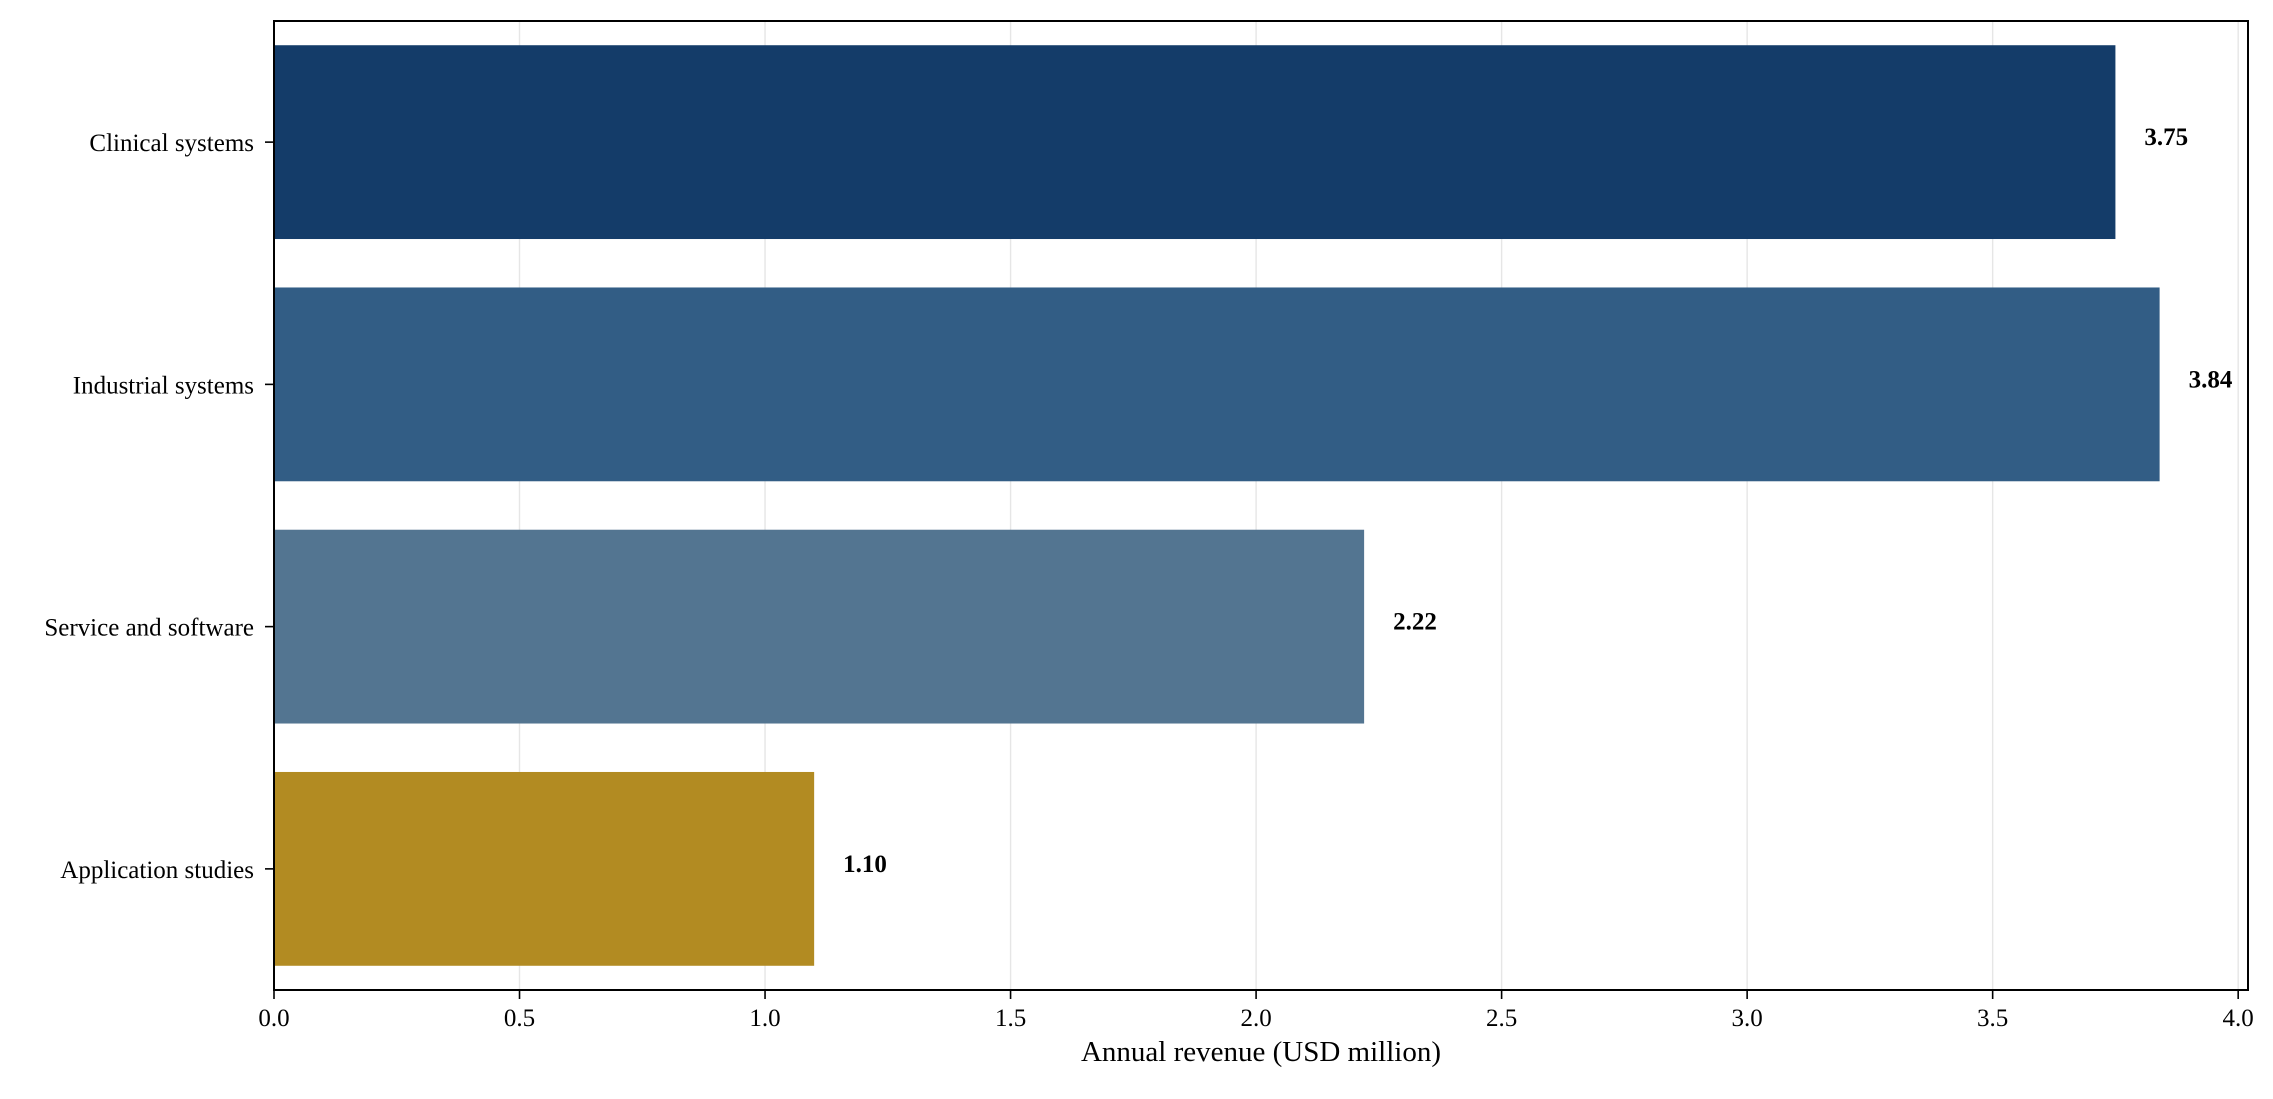 The height and width of the screenshot is (1099, 2273). Describe the element at coordinates (1992, 1018) in the screenshot. I see `x-tick-label: 3.5` at that location.